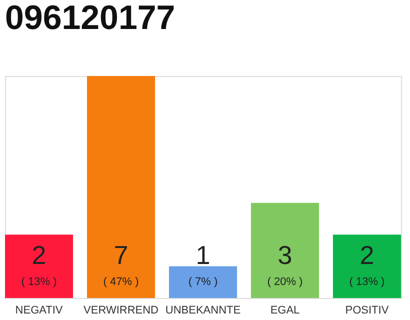  Describe the element at coordinates (39, 310) in the screenshot. I see `x-tick-label: NEGATIV` at that location.